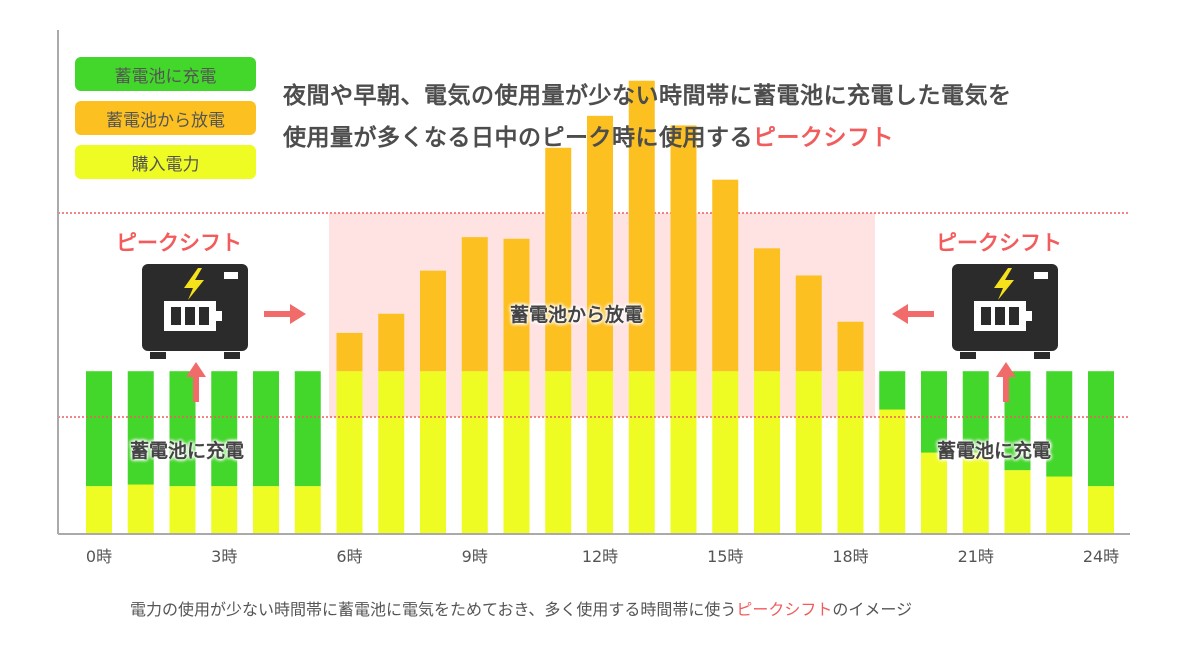 This screenshot has width=1200, height=647. What do you see at coordinates (518, 138) in the screenshot?
I see `headline-line-2-prefix: 使用量が多くなる日中のピーク時に使用する` at bounding box center [518, 138].